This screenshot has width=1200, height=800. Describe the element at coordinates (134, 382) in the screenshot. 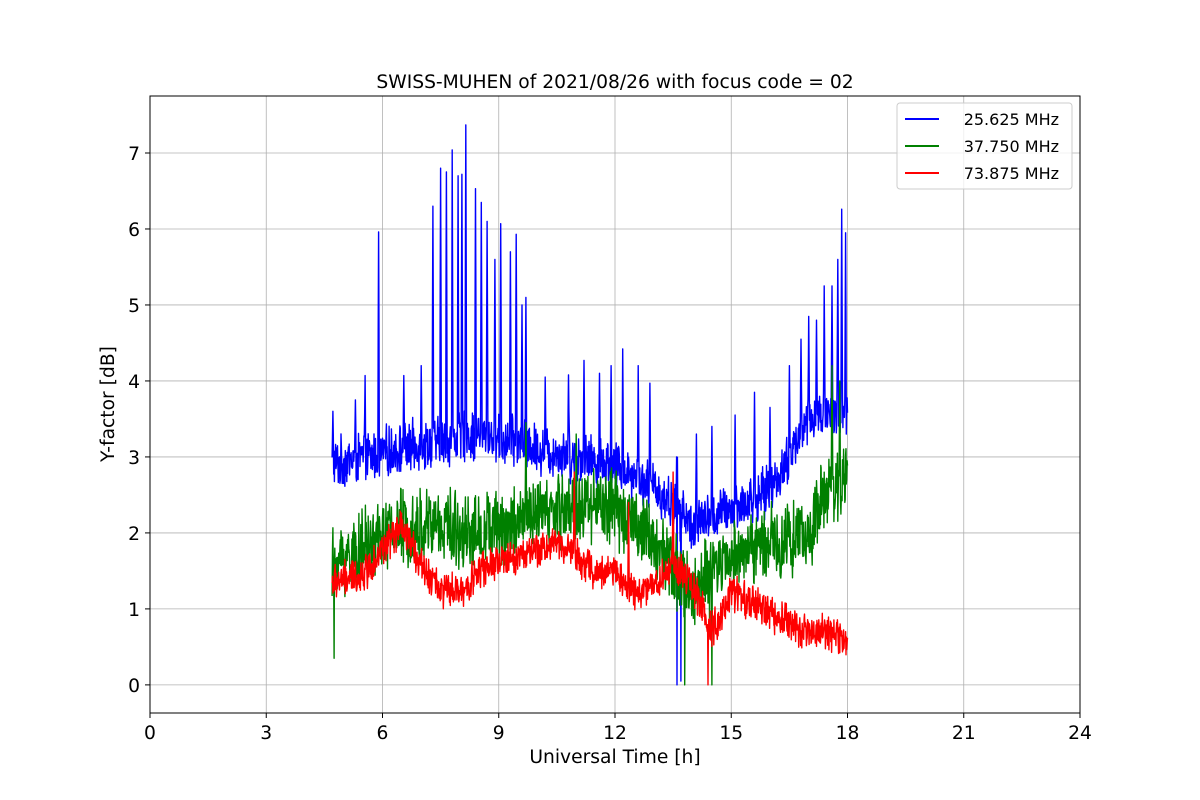

I see `y-tick-label: 4` at that location.